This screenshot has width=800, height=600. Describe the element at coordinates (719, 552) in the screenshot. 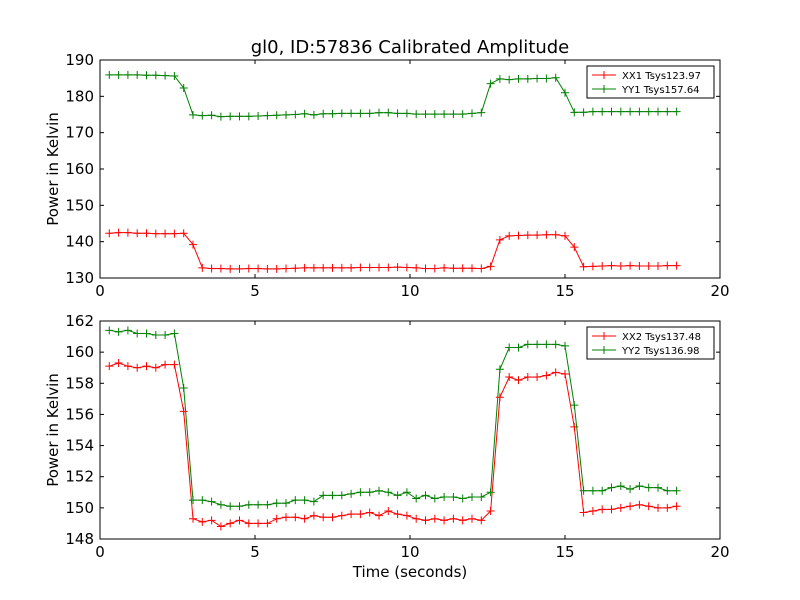

I see `bottom-xtick-label: 20` at that location.